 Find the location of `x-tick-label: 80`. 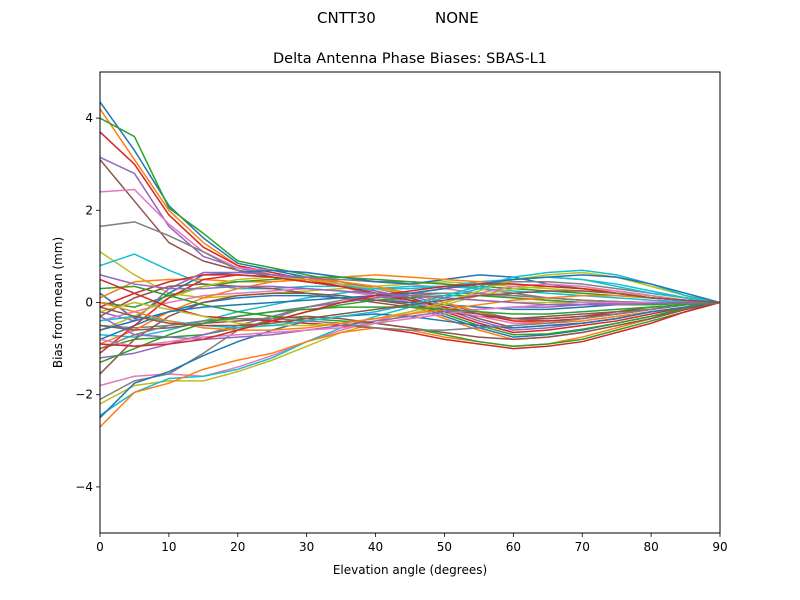

x-tick-label: 80 is located at coordinates (650, 547).